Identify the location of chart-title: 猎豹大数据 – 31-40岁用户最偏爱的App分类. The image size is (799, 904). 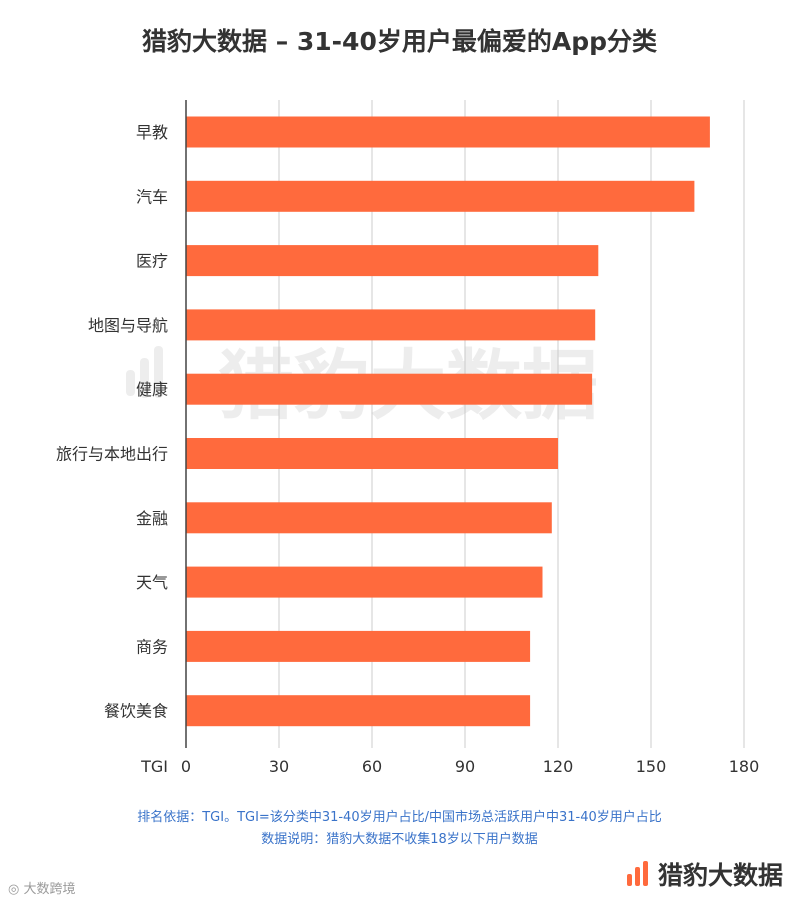
(399, 41).